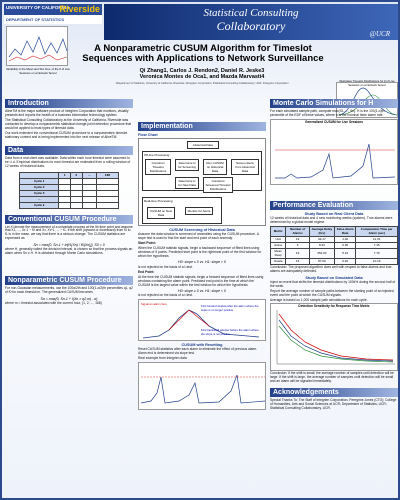 The image size is (400, 500). Describe the element at coordinates (345, 261) in the screenshot. I see `table-cell: 0.20` at that location.